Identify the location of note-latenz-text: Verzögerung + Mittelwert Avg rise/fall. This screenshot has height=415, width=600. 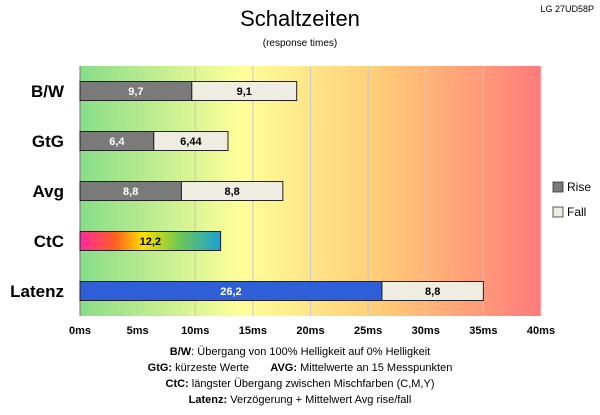
(319, 400).